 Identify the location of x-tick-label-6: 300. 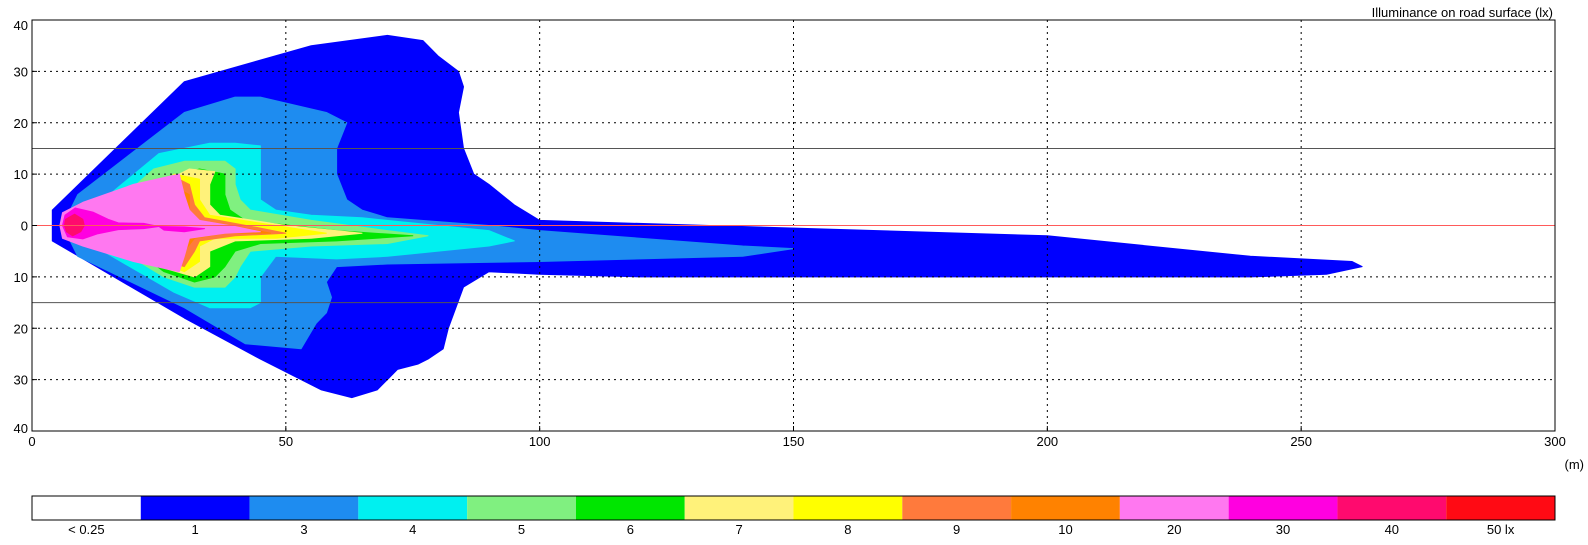
(1555, 441).